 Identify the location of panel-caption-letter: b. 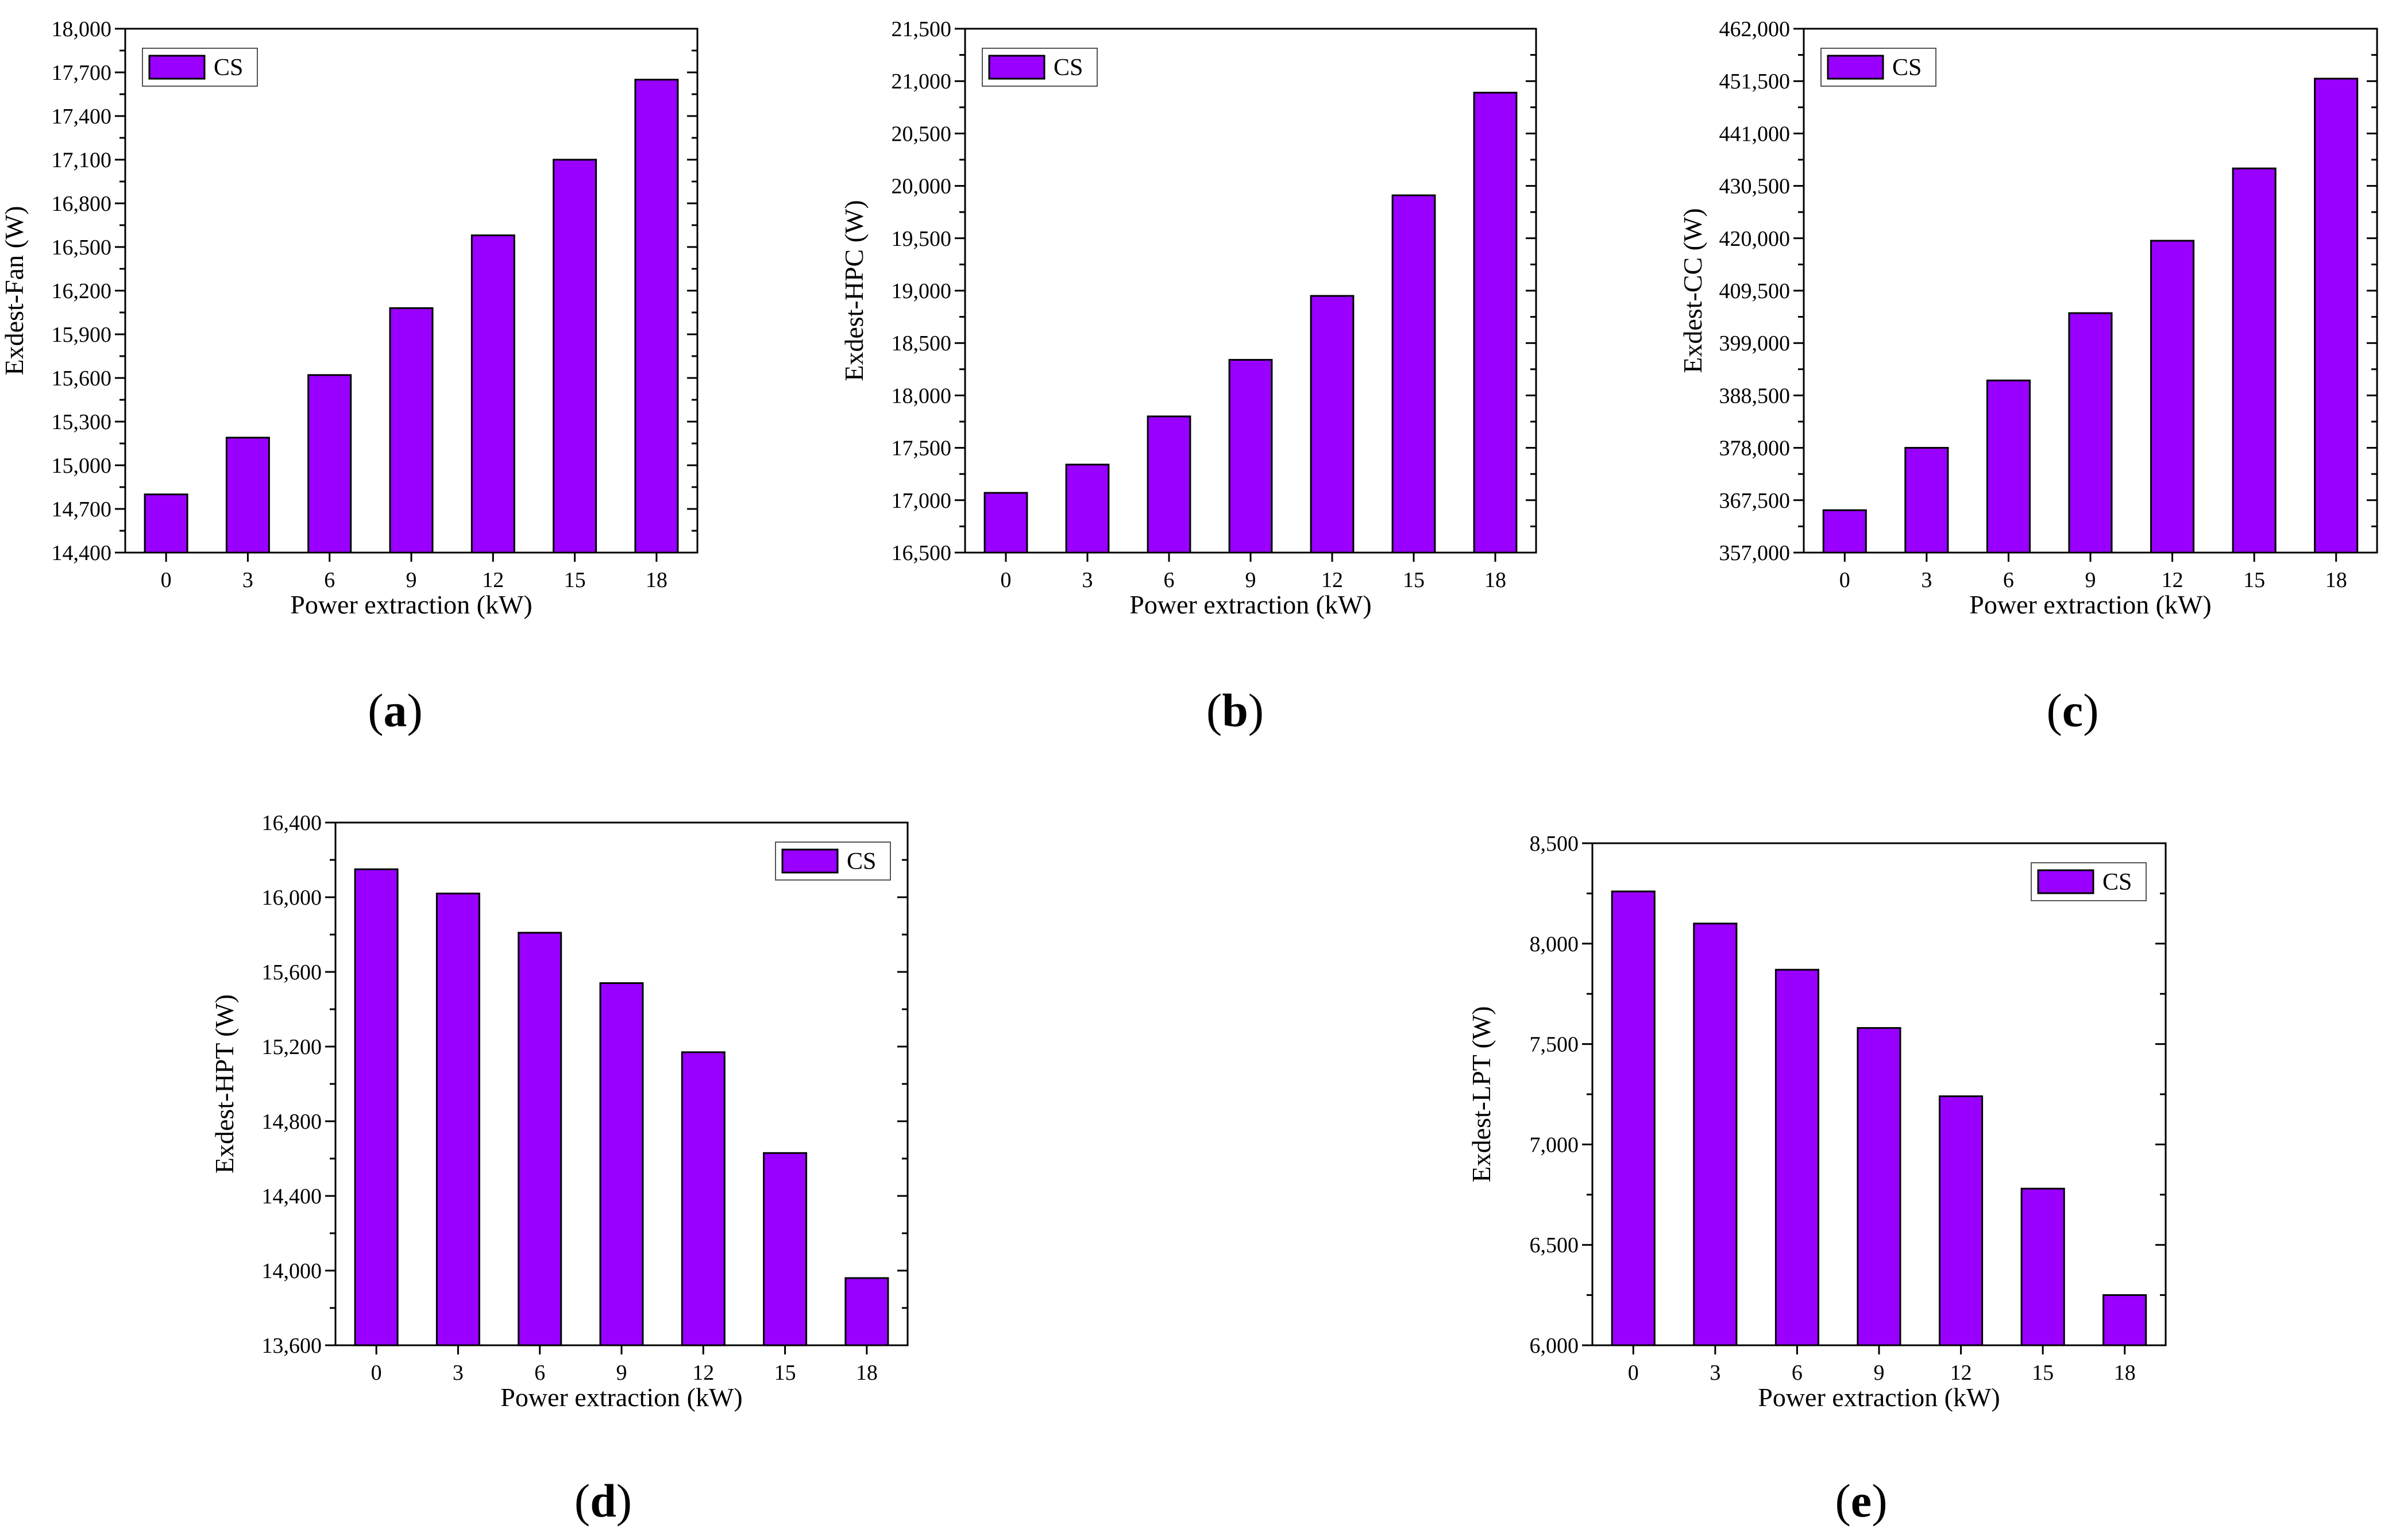
(1235, 710).